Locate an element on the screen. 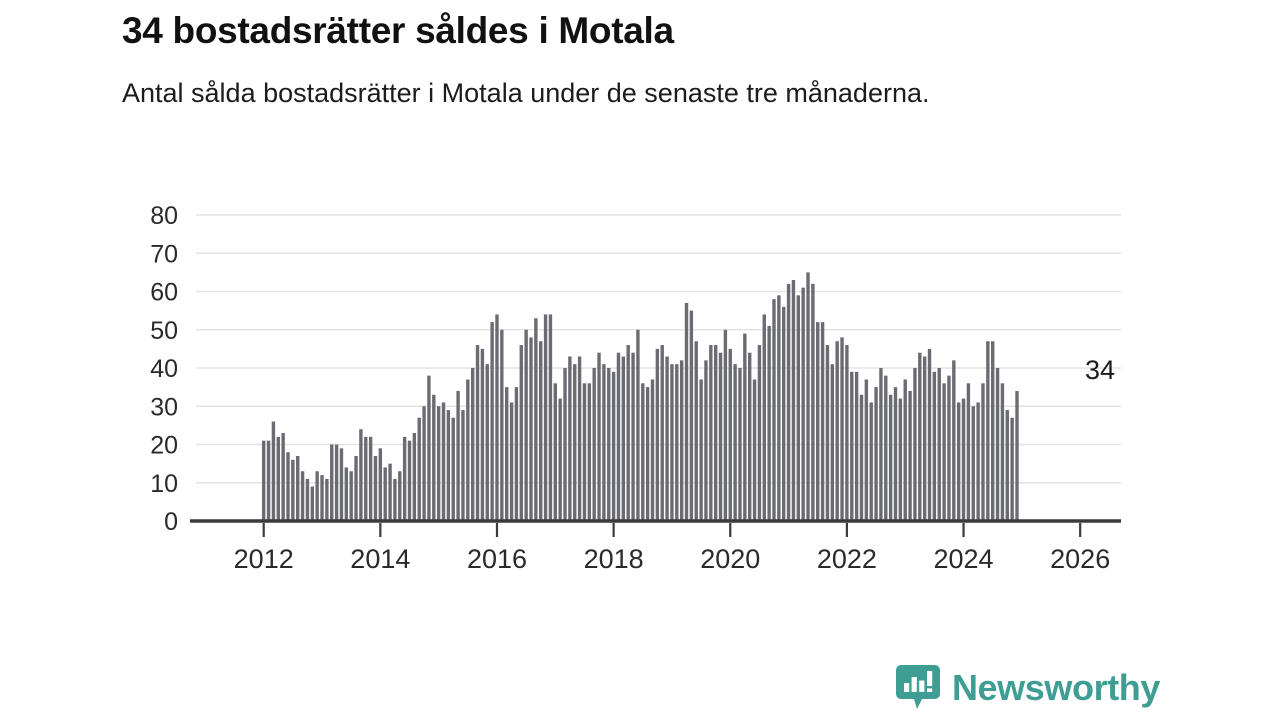 The width and height of the screenshot is (1280, 720). annotations-group: 34 is located at coordinates (1100, 370).